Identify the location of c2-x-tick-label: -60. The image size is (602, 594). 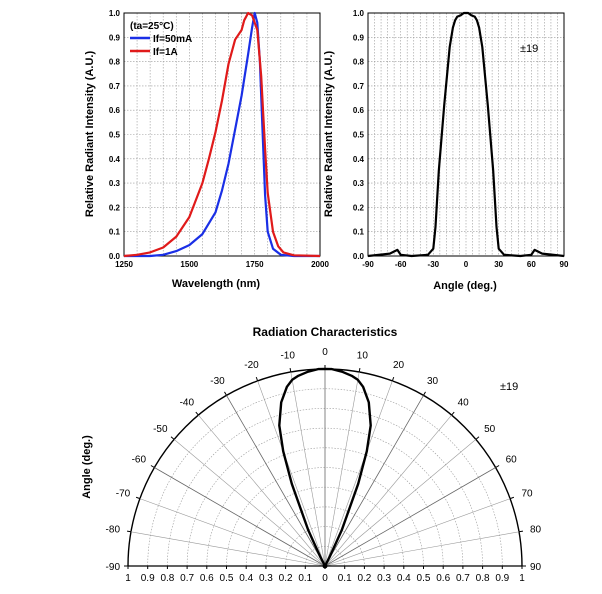
(401, 264).